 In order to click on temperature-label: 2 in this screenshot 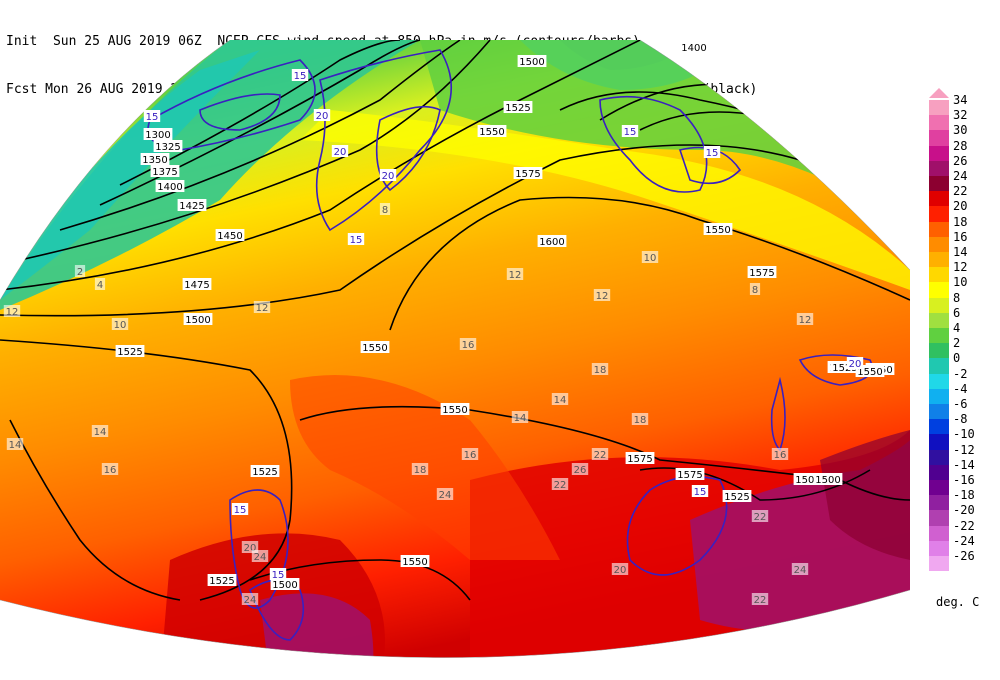, I will do `click(80, 272)`.